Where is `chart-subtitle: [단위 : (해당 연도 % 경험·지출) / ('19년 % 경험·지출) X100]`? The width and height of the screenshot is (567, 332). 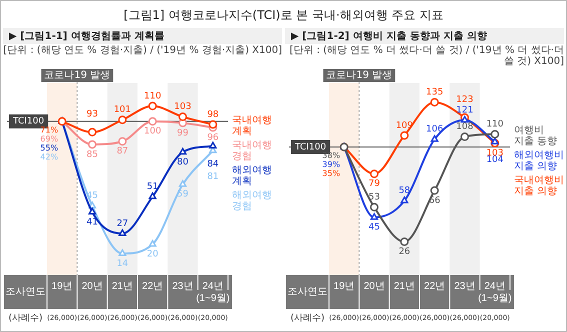
chart-subtitle: [단위 : (해당 연도 % 경험·지출) / ('19년 % 경험·지출) X100] is located at coordinates (142, 51).